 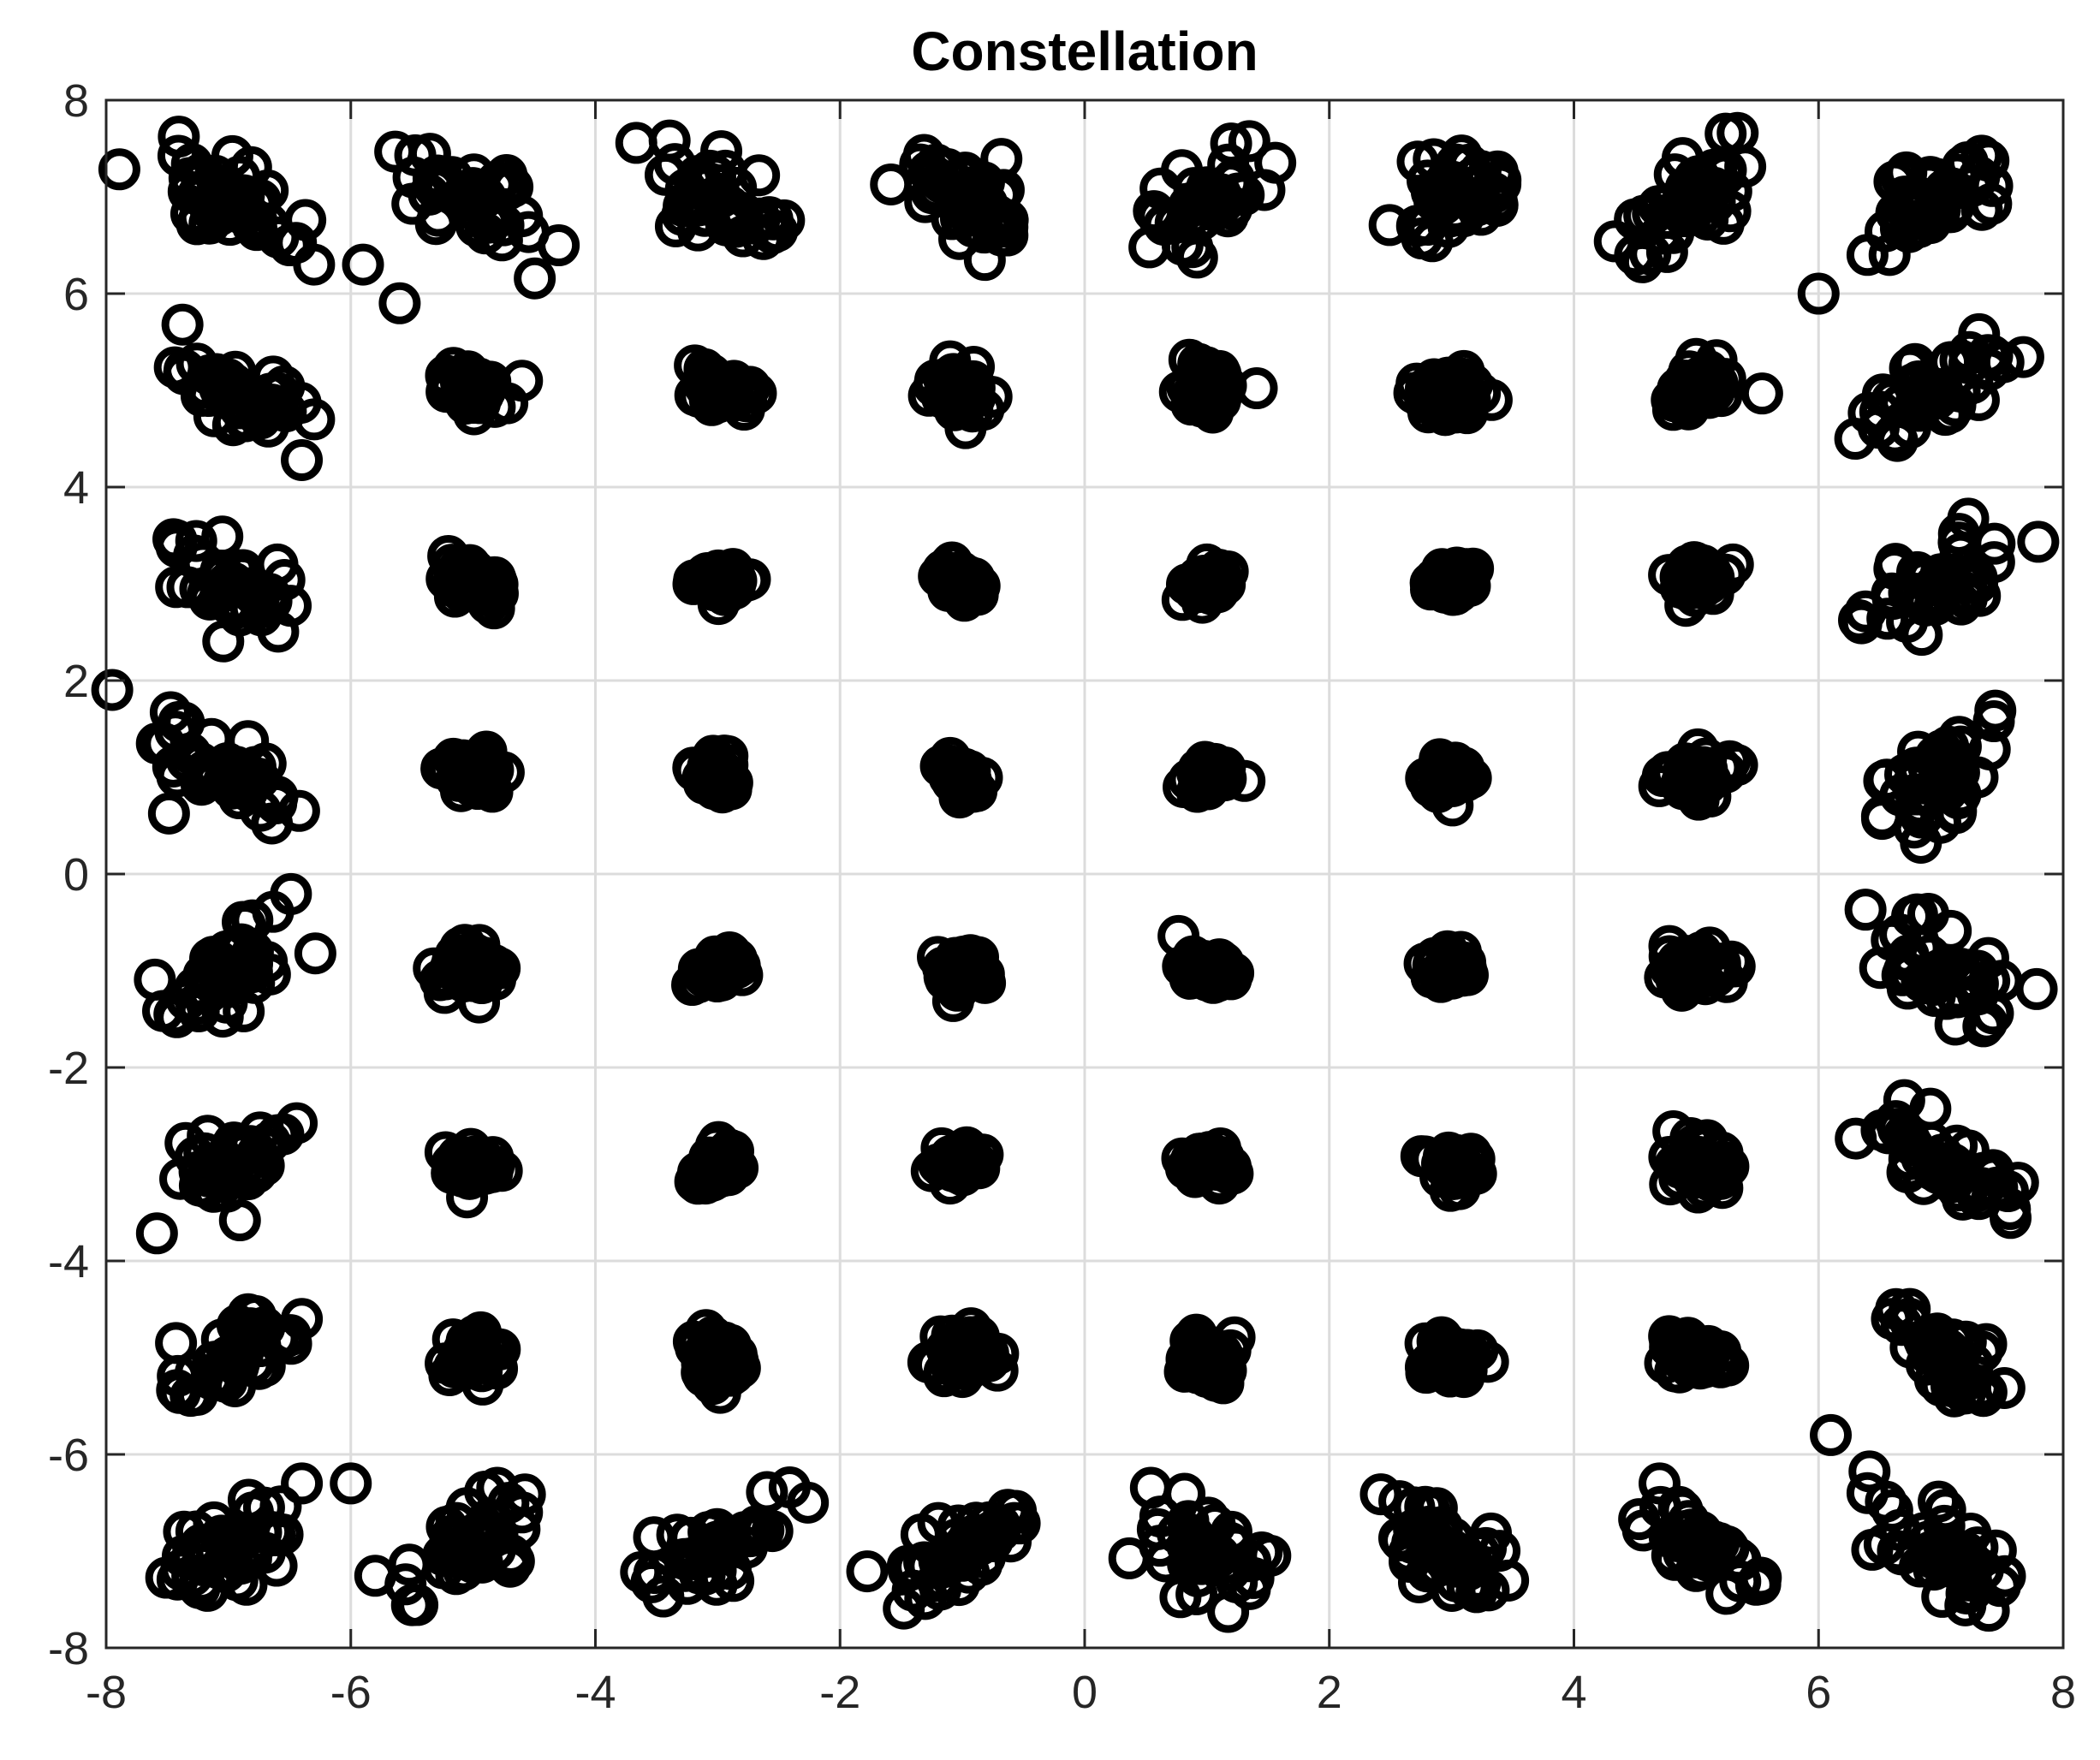 What do you see at coordinates (68, 874) in the screenshot?
I see `y-tick-labels: -8 -6 -4 -2 0 2 4 6 8` at bounding box center [68, 874].